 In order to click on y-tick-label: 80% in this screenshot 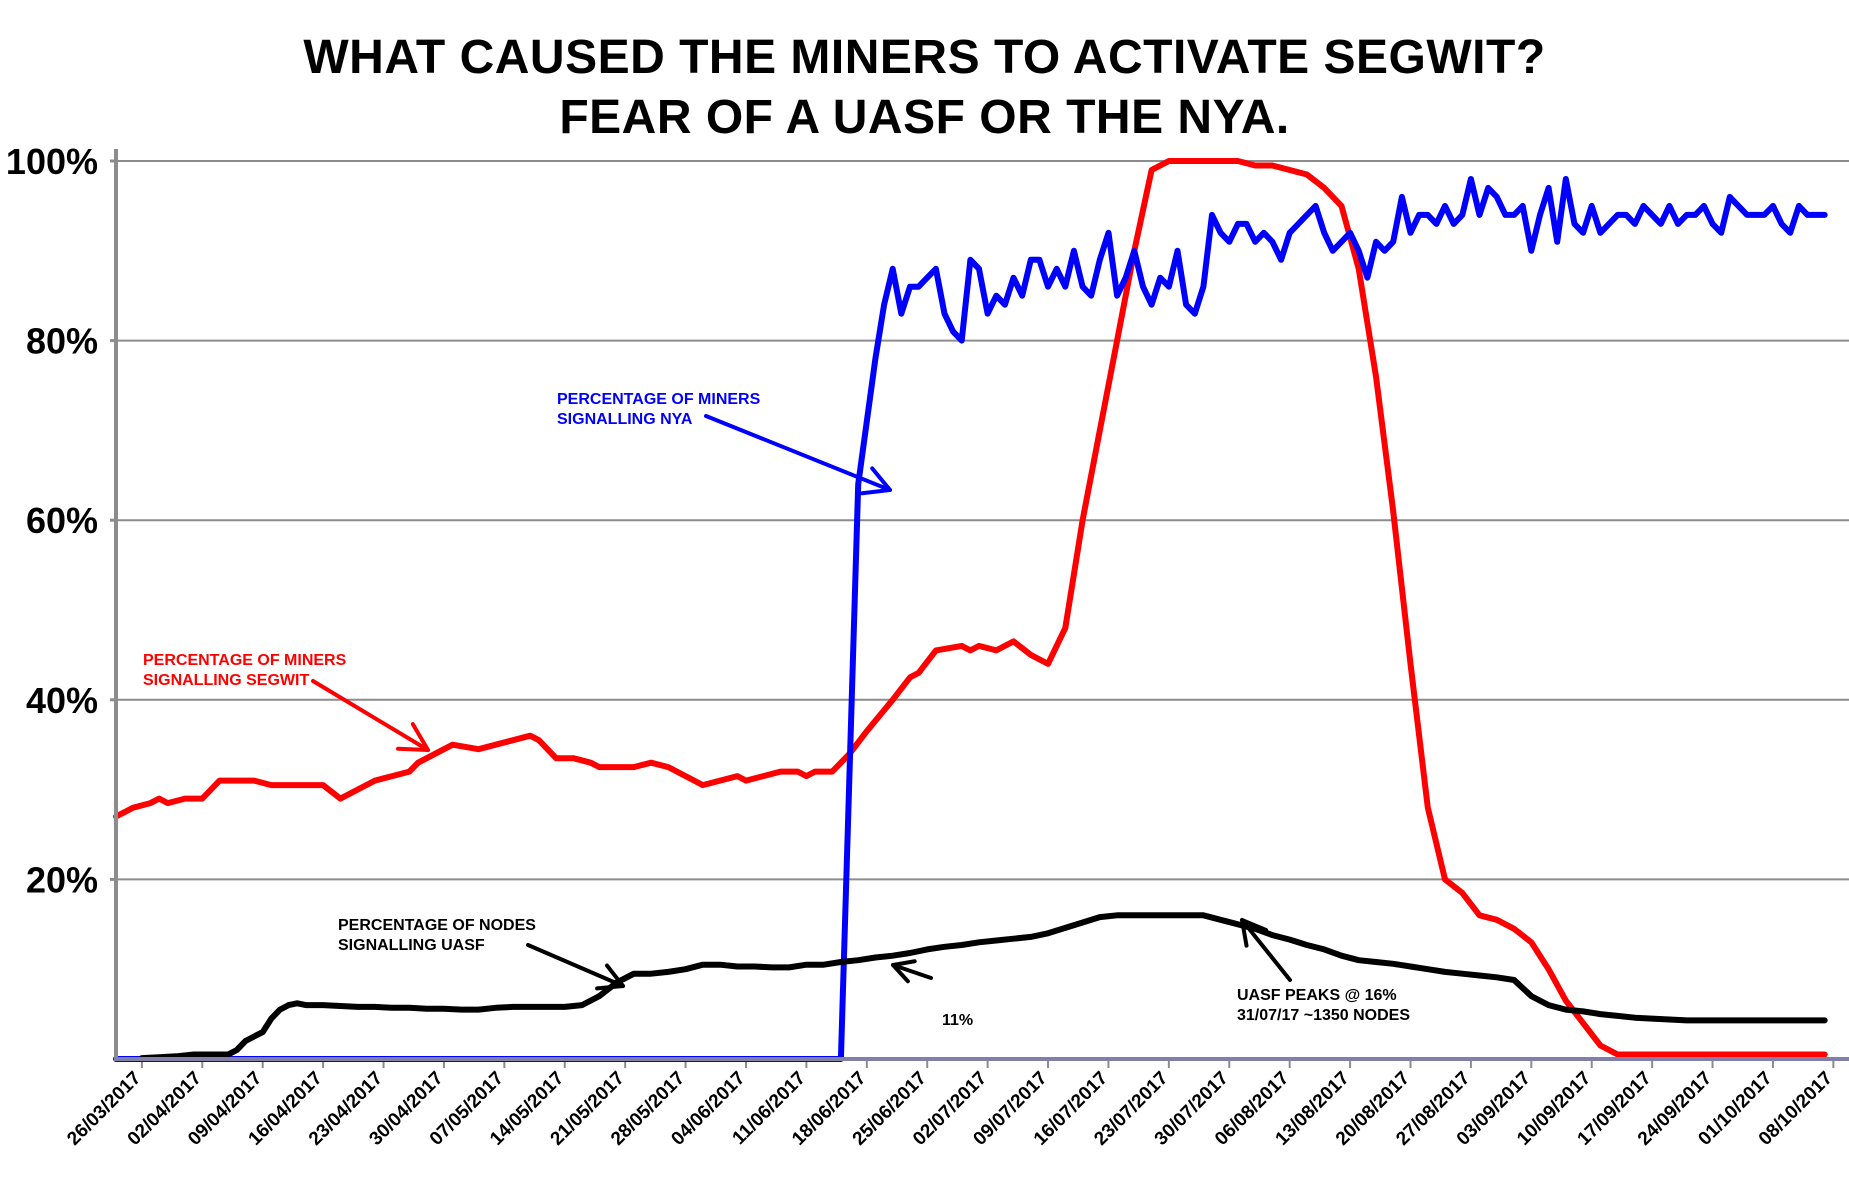, I will do `click(62, 341)`.